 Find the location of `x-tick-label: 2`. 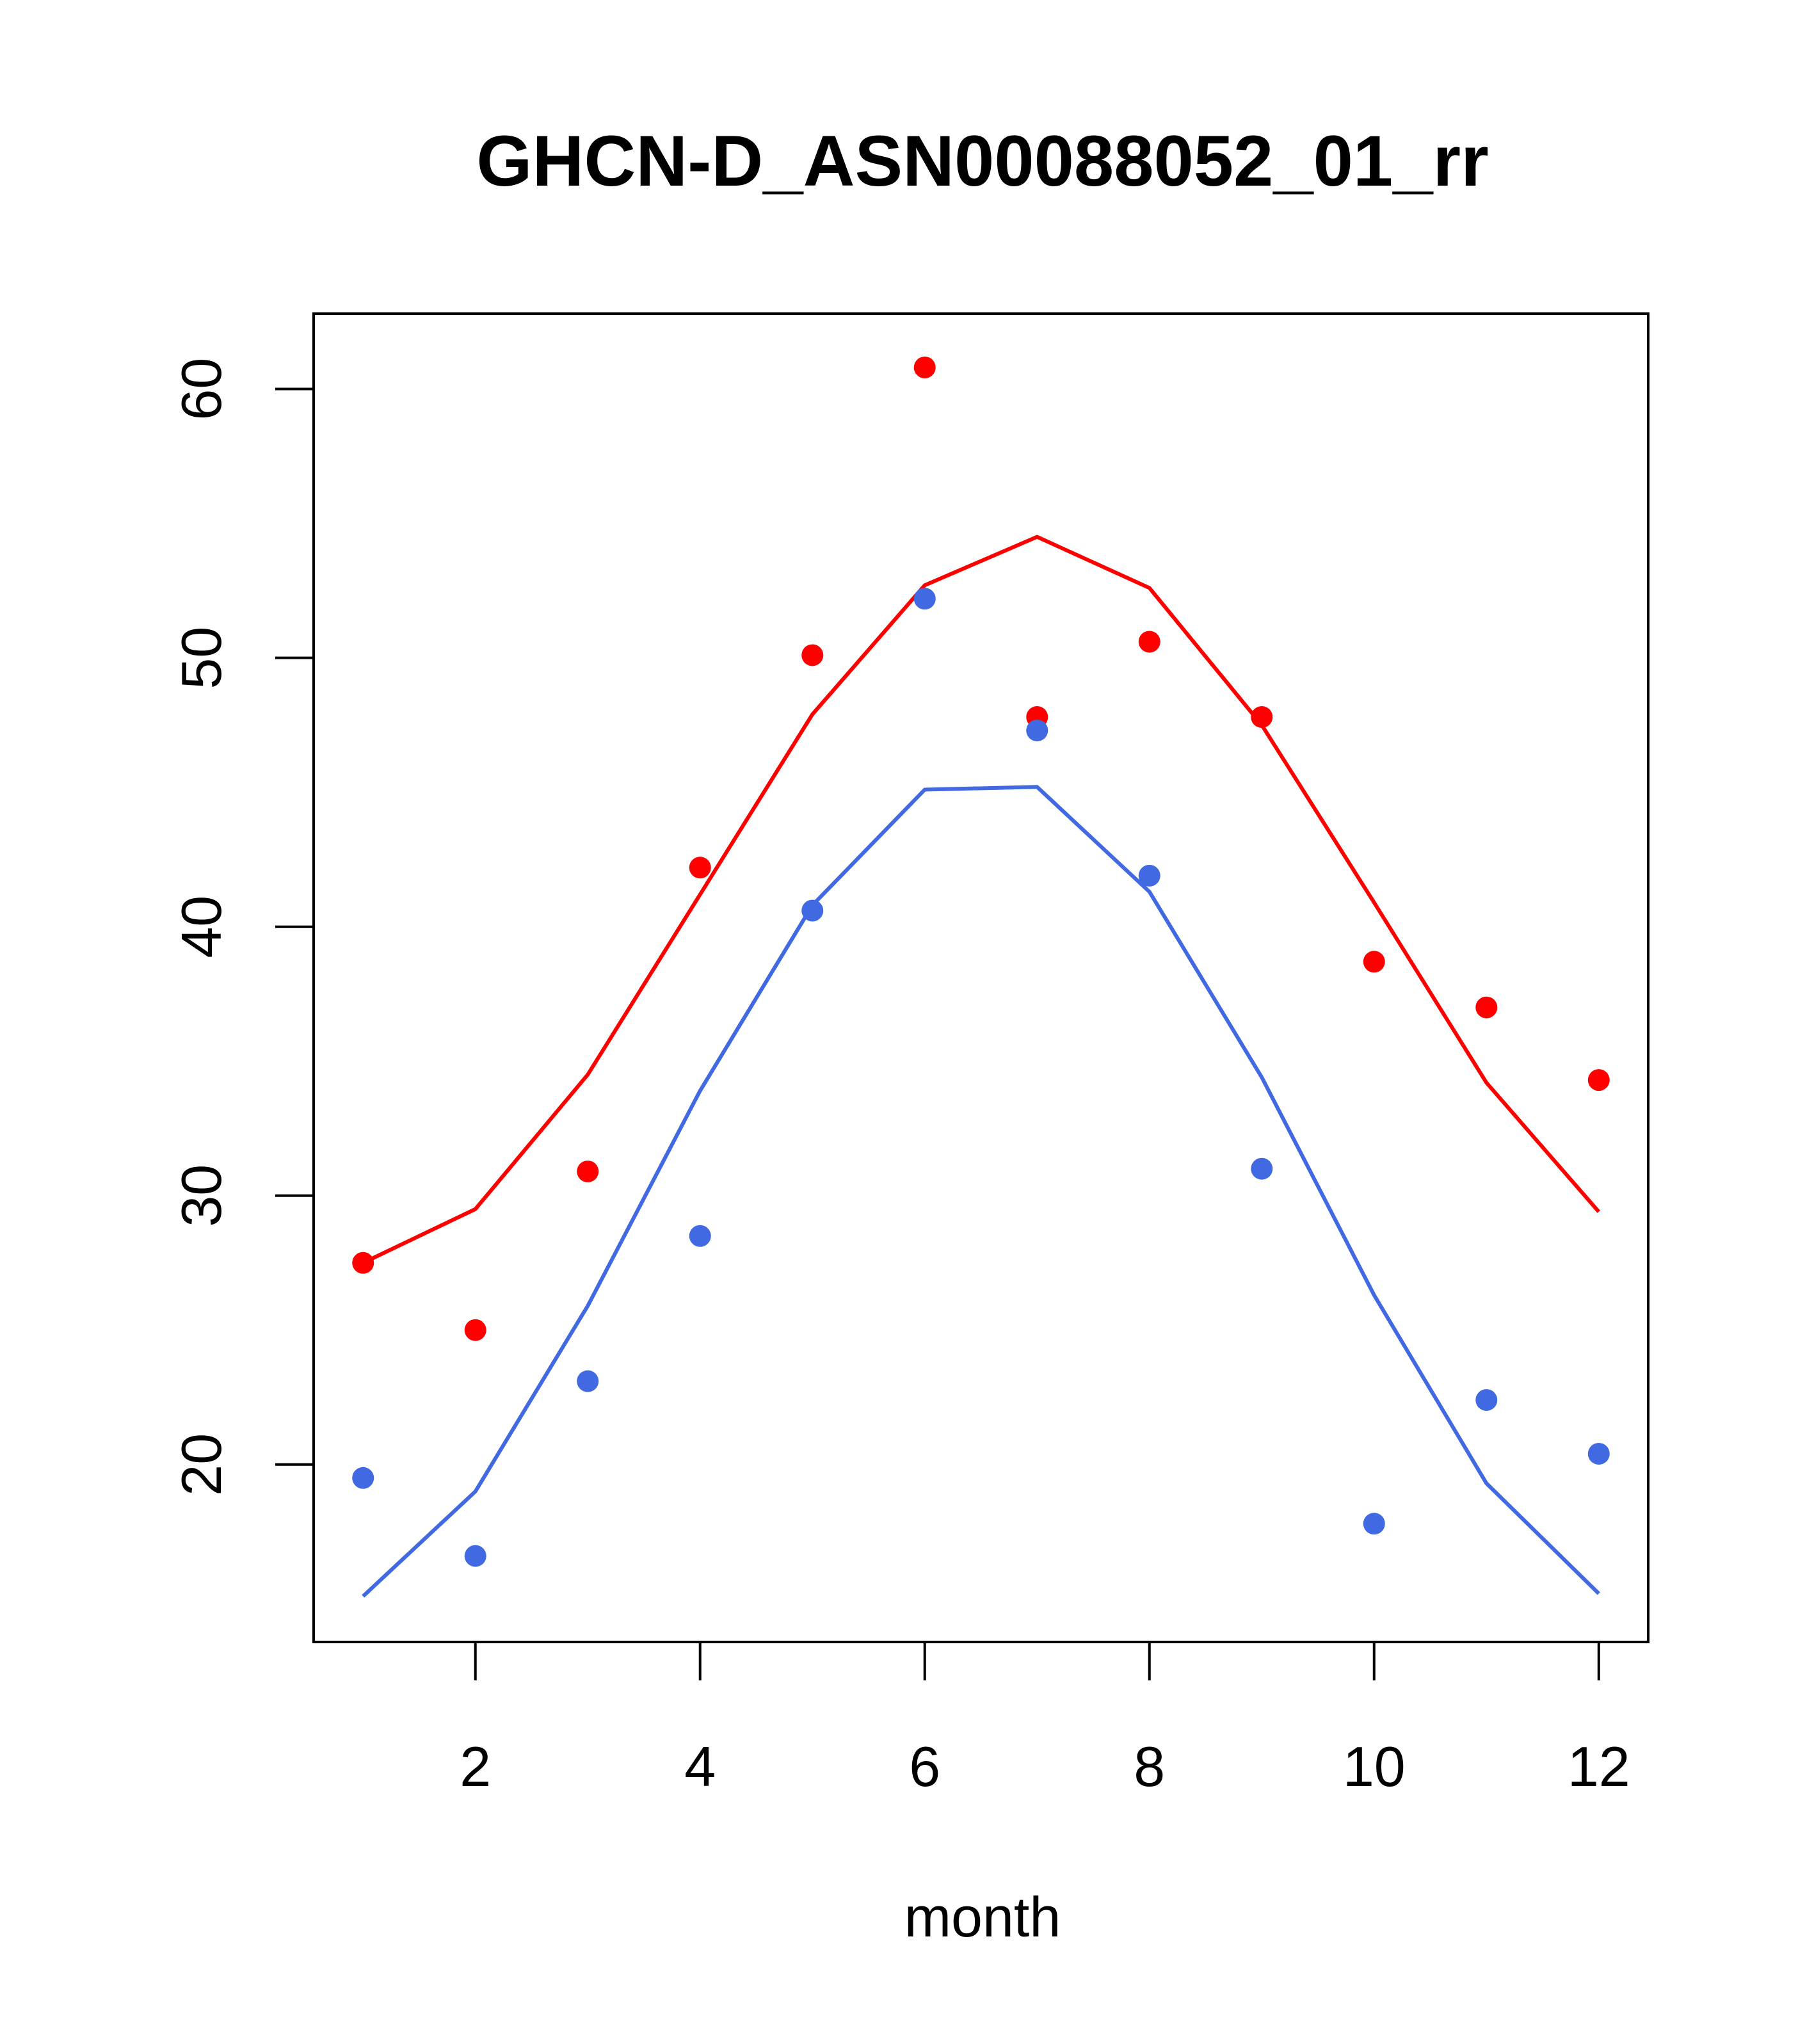

x-tick-label: 2 is located at coordinates (475, 1766).